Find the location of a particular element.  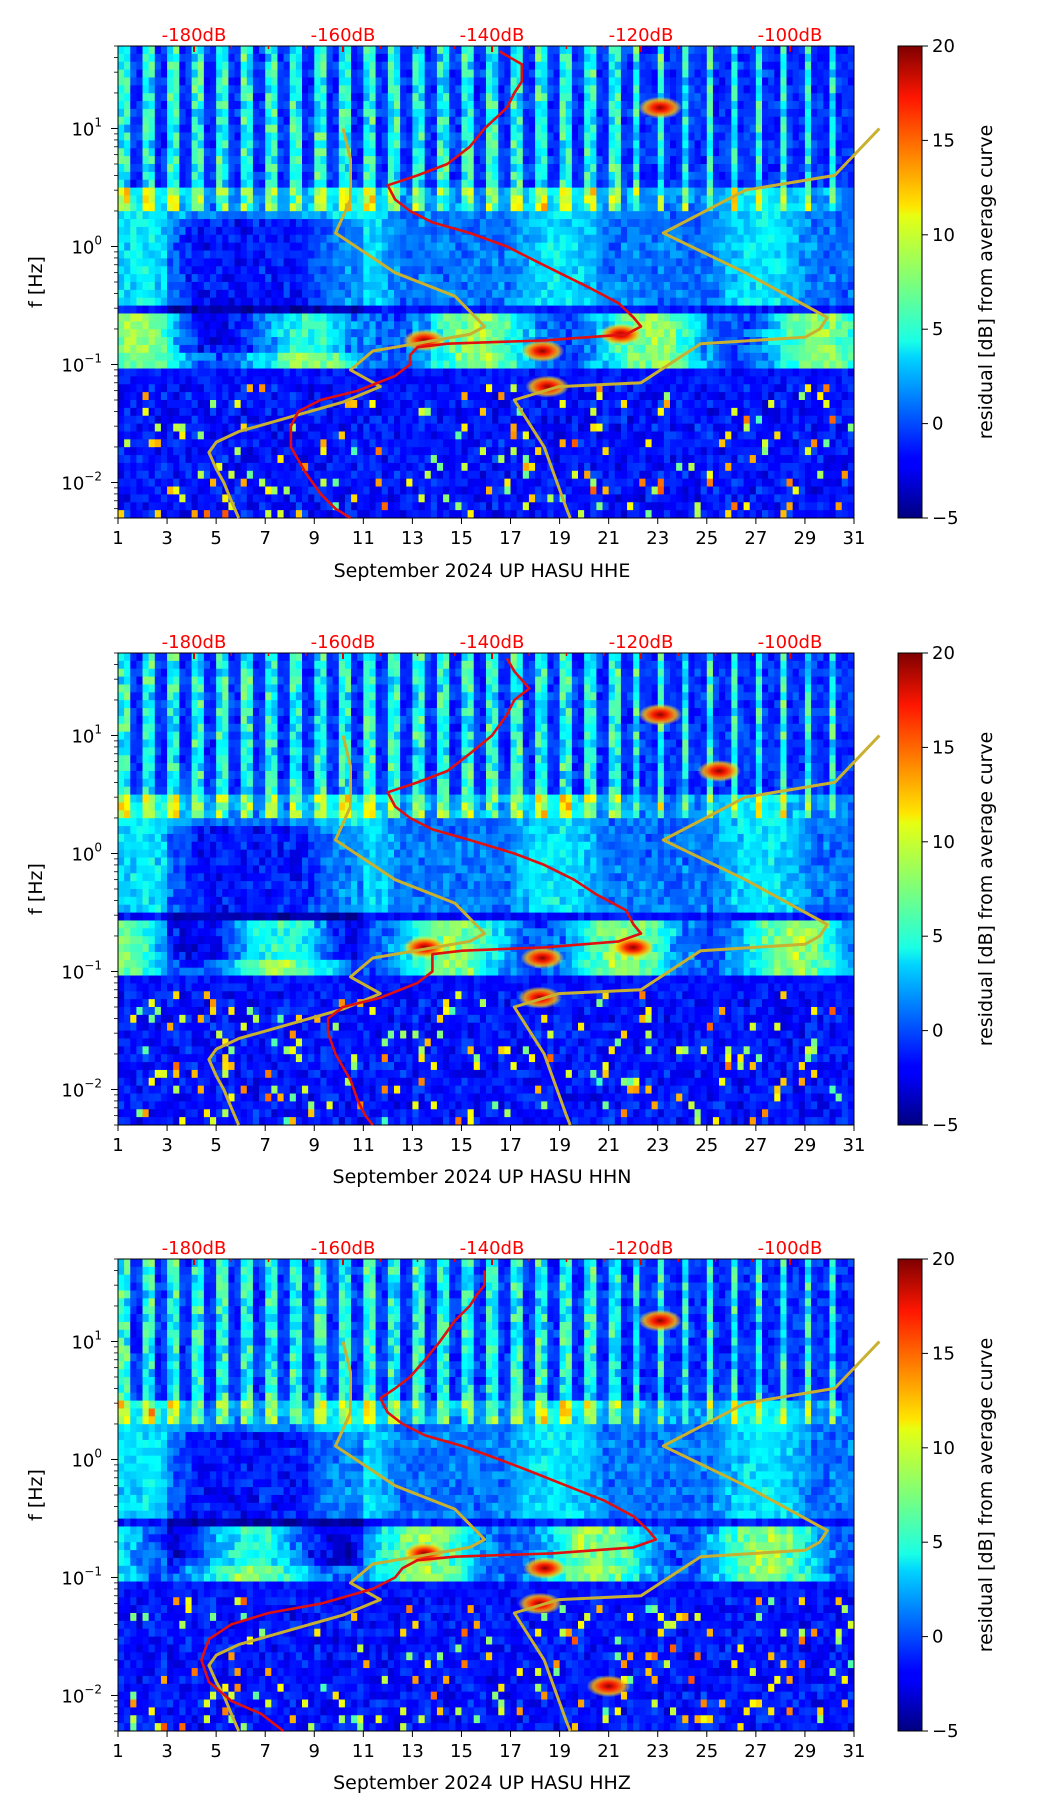

db-tick-label: -160dB is located at coordinates (343, 35).